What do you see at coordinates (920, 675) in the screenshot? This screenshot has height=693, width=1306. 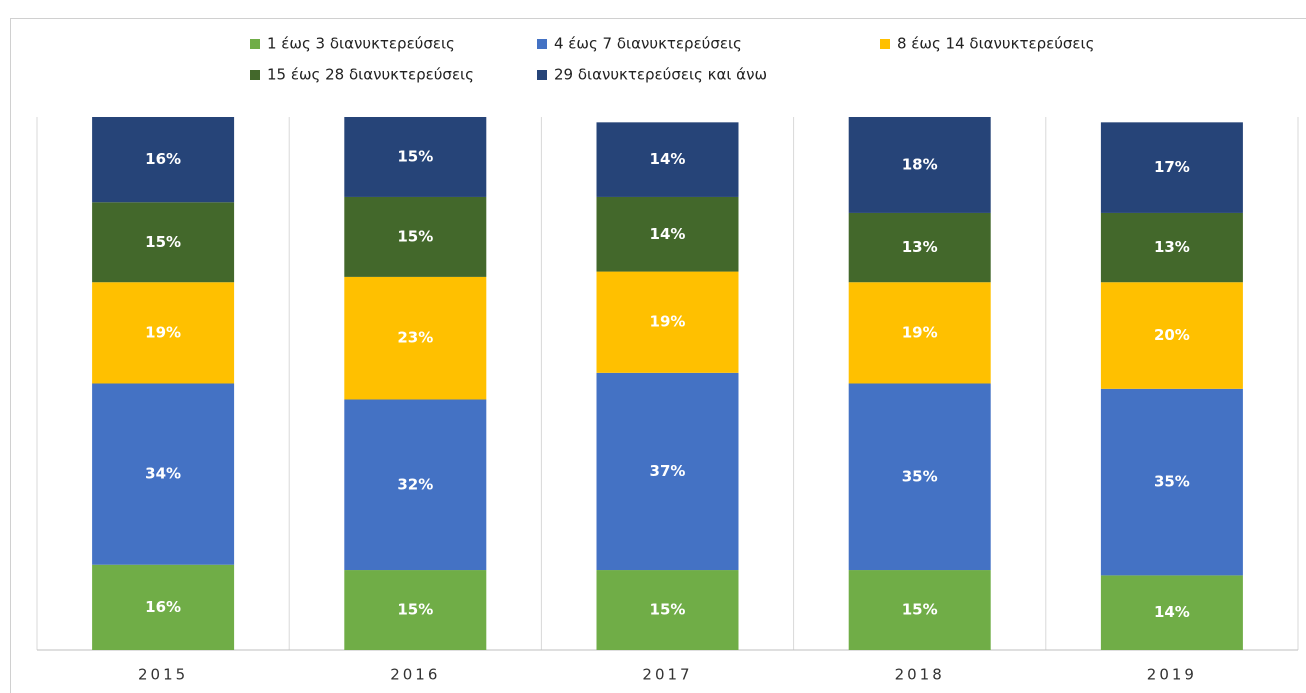 I see `x-tick-label: 2018` at bounding box center [920, 675].